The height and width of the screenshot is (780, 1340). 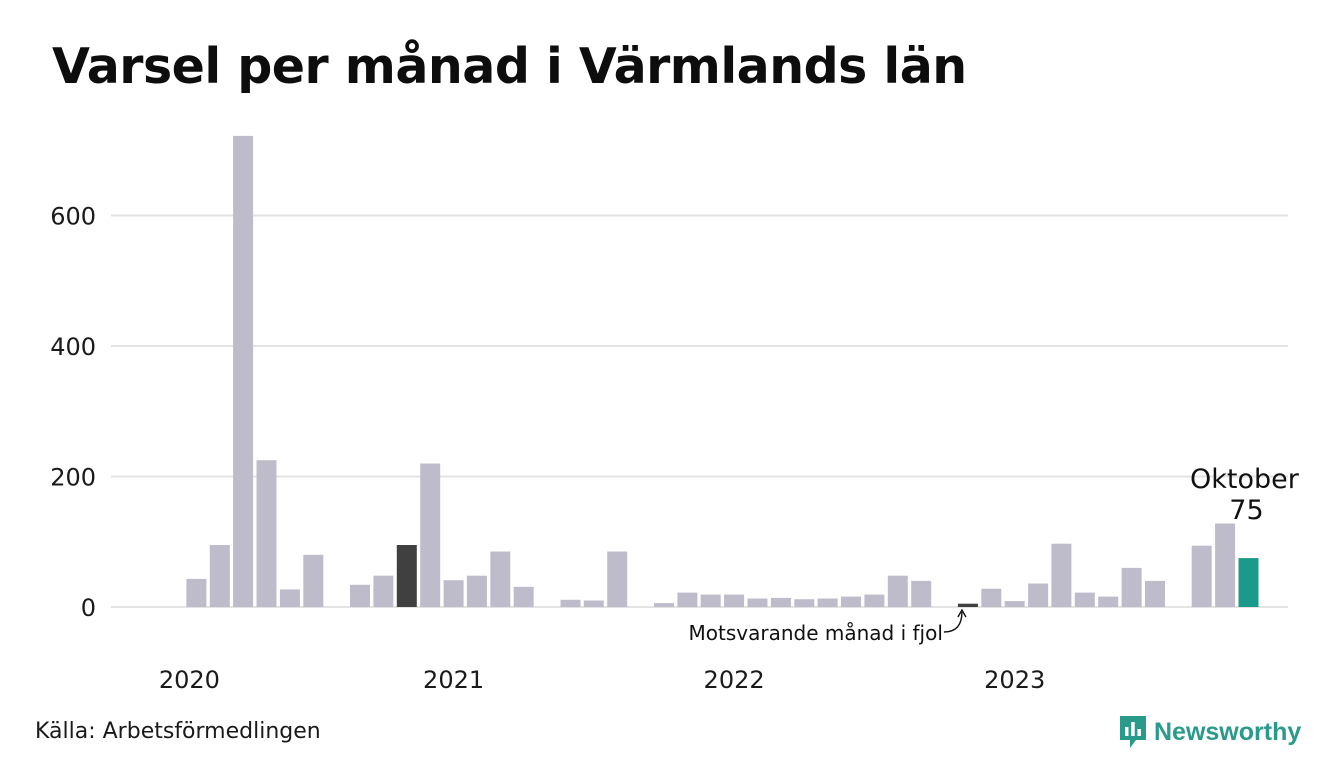 I want to click on brand-name: Newsworthy, so click(x=1228, y=731).